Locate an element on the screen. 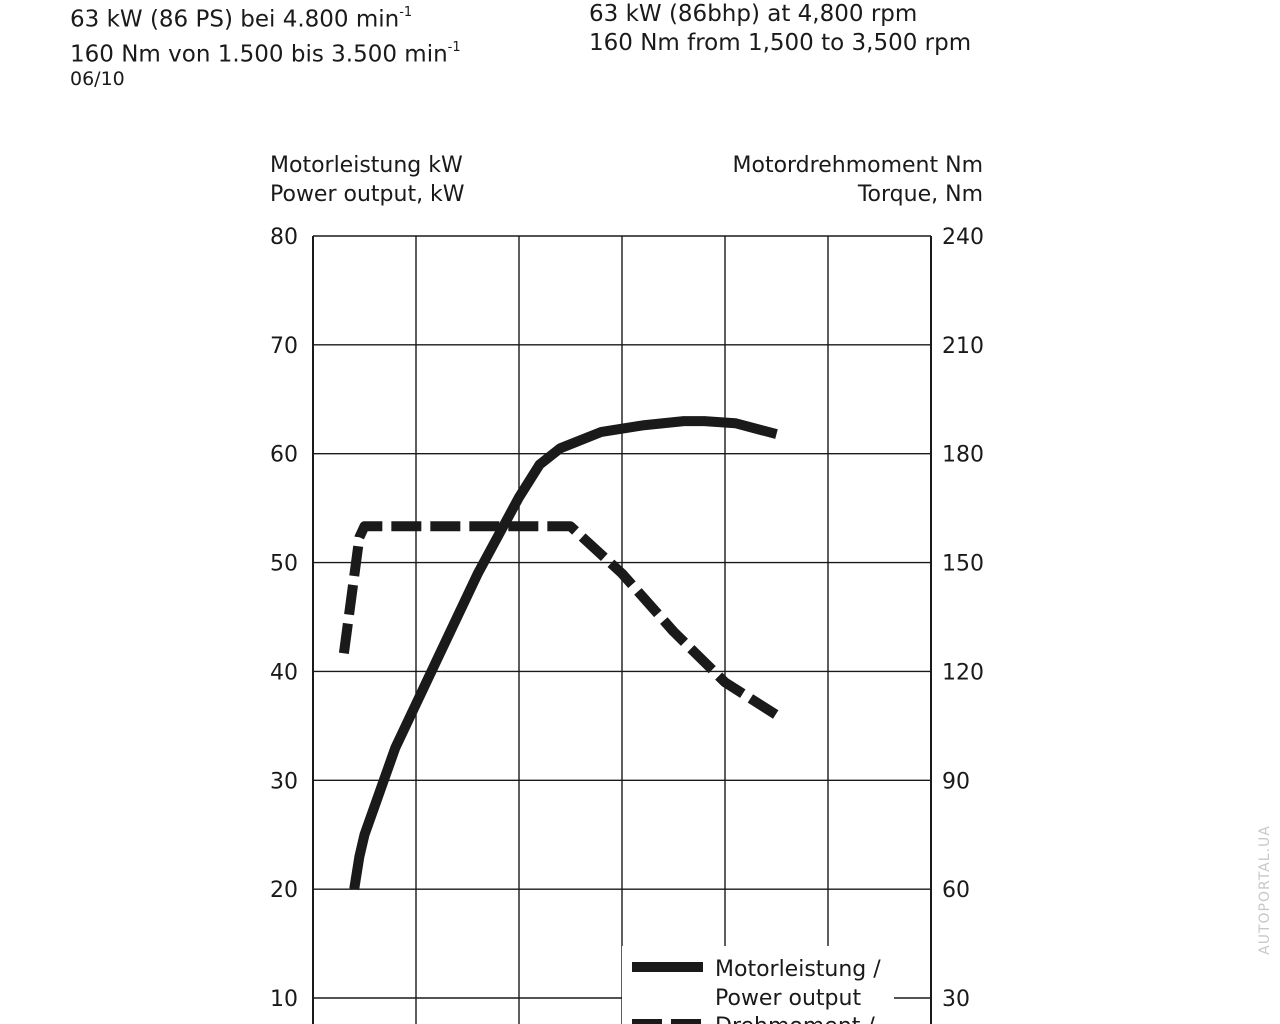 The width and height of the screenshot is (1280, 1024). right-tick-label-30: 30 is located at coordinates (956, 999).